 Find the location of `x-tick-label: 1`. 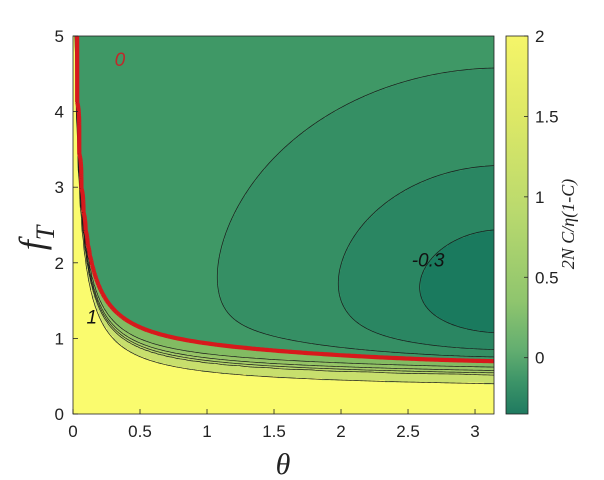

x-tick-label: 1 is located at coordinates (206, 431).